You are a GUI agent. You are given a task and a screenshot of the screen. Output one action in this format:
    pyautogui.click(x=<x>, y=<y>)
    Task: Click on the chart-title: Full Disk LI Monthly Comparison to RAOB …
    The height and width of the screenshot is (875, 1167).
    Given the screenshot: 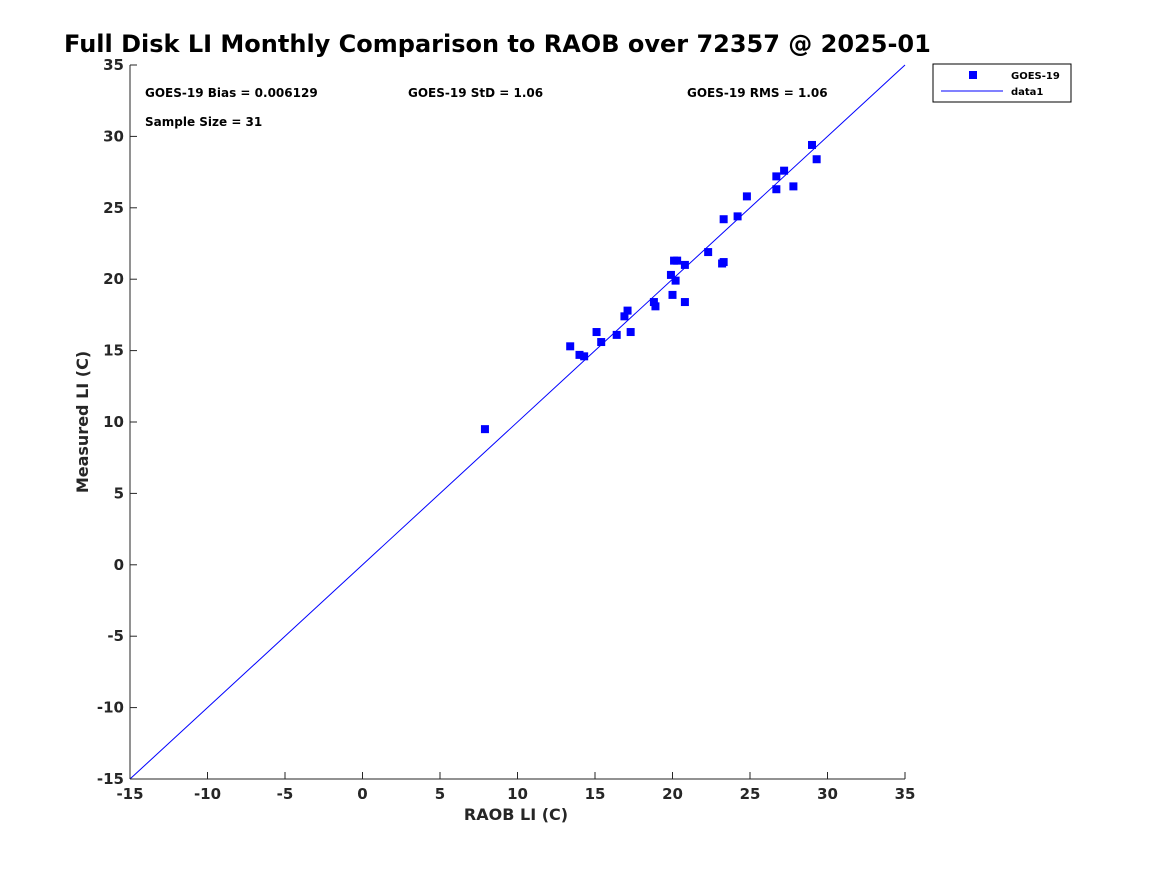 What is the action you would take?
    pyautogui.click(x=497, y=44)
    